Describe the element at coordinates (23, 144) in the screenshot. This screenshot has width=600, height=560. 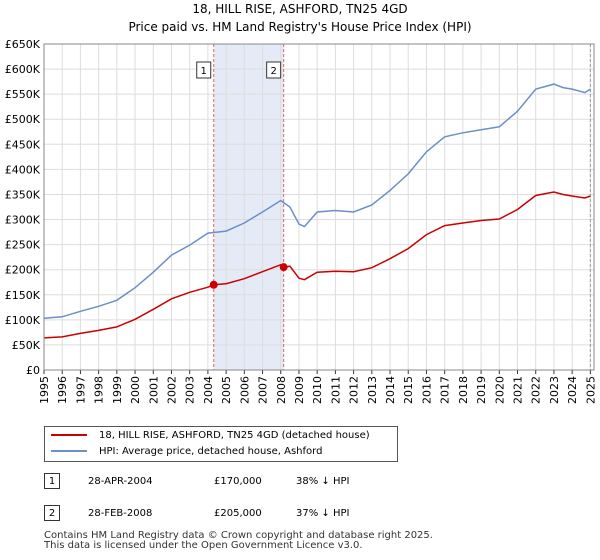
I see `y-tick-label: £450K` at that location.